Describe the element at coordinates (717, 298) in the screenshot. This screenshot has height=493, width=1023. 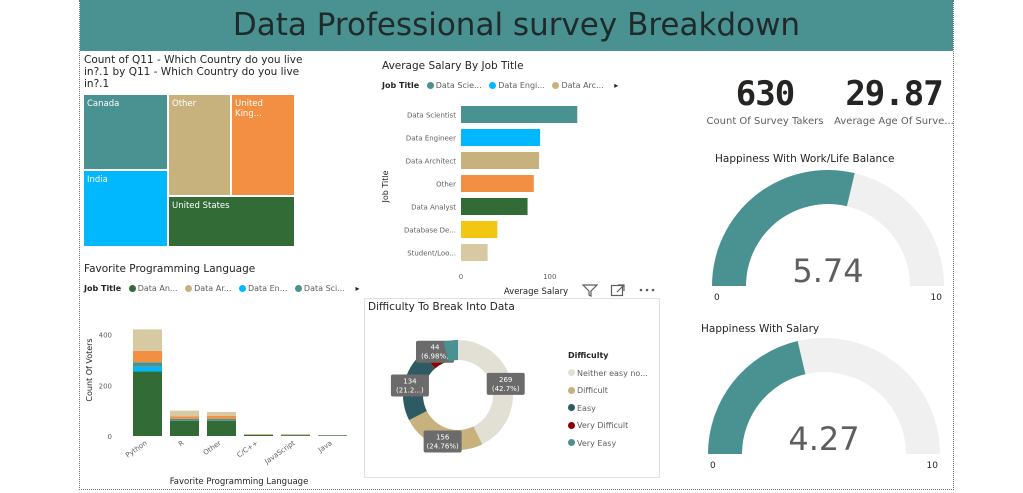
I see `gauge-min-label: 0` at that location.